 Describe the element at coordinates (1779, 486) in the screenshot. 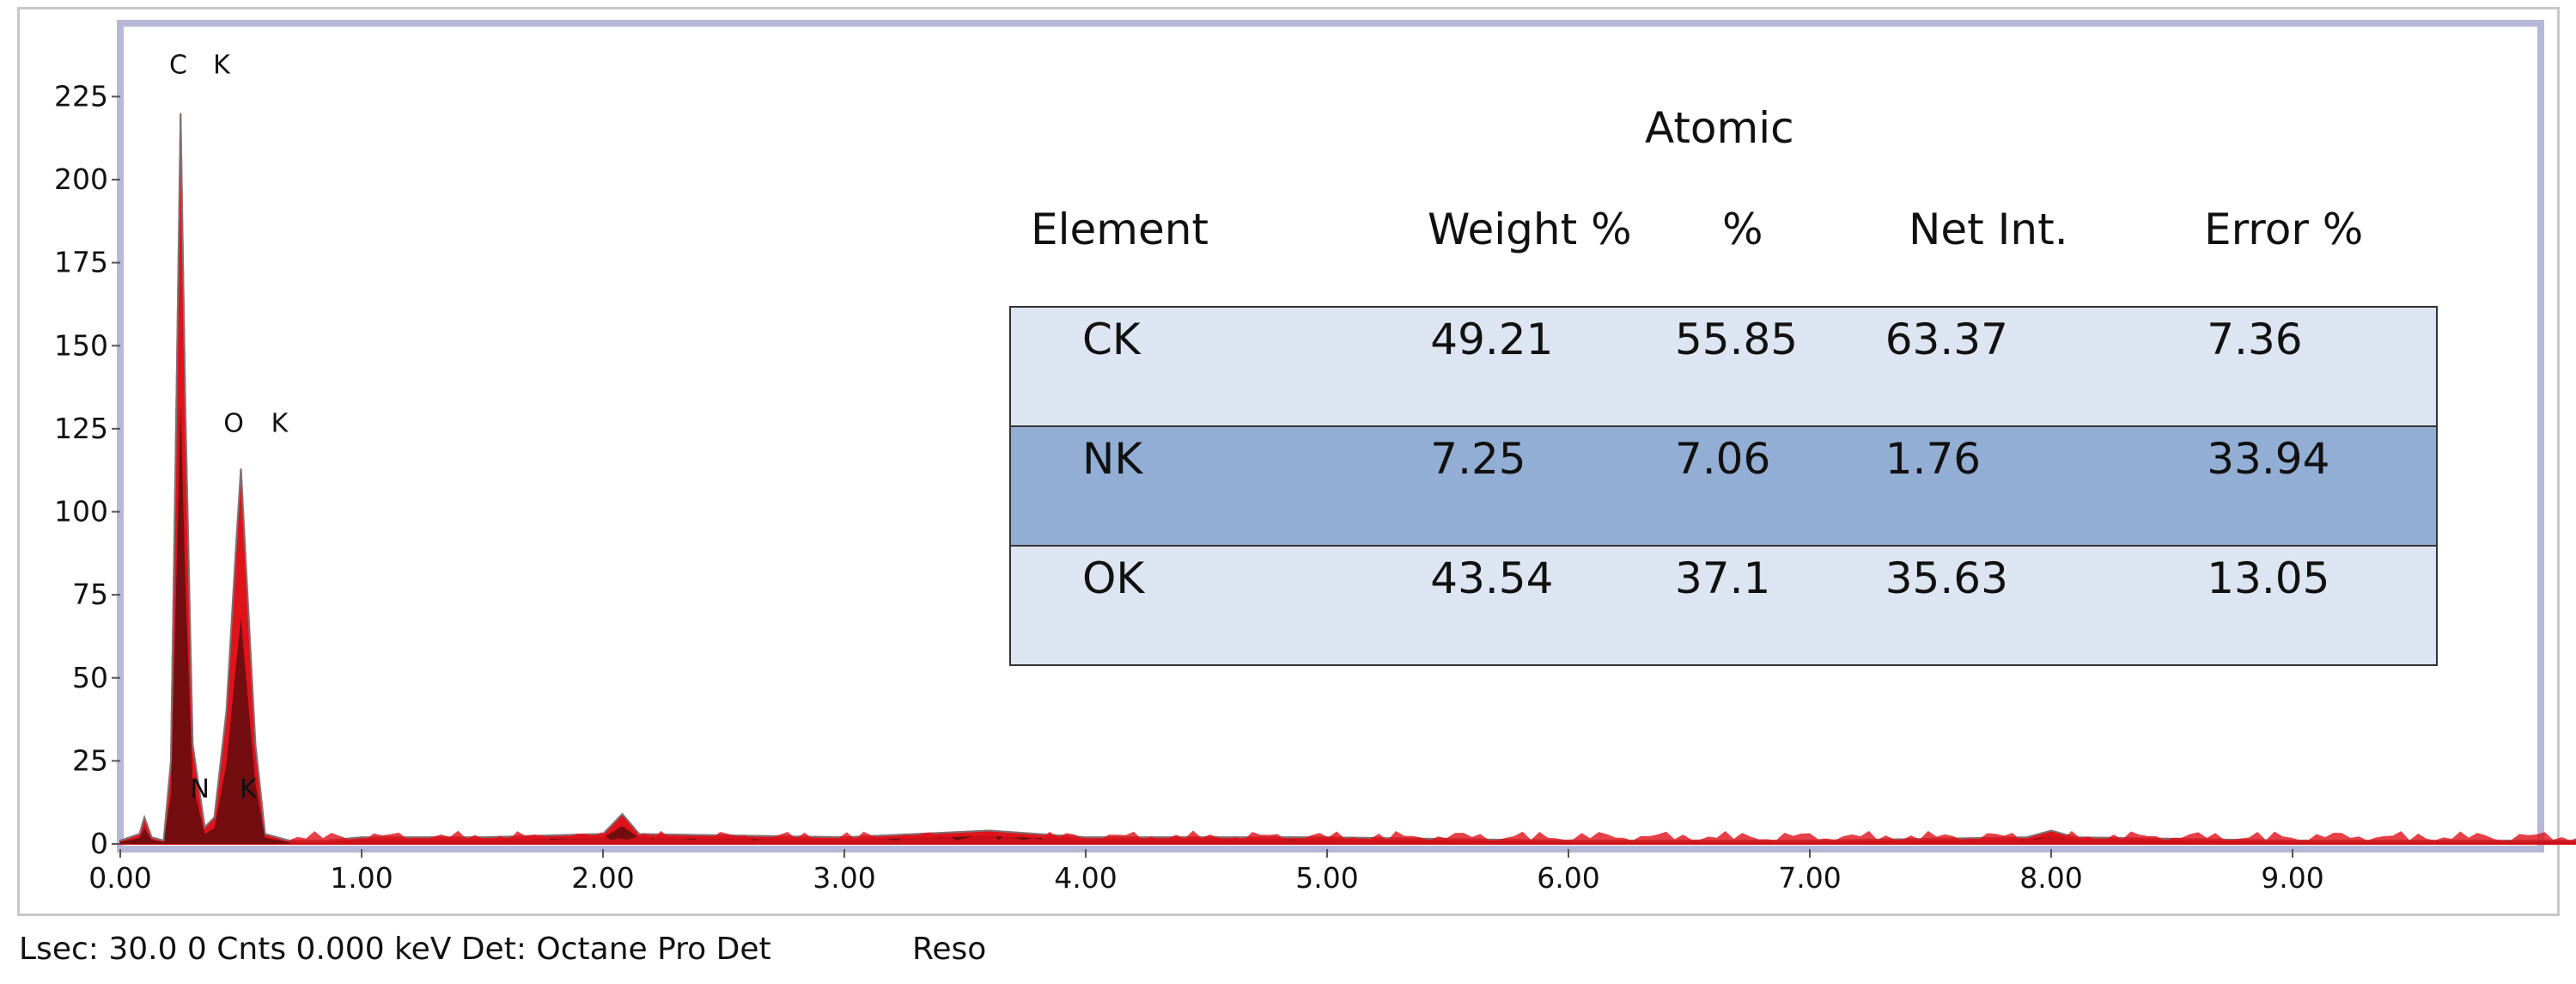

I see `cell-atomic-pct: 7.06` at that location.